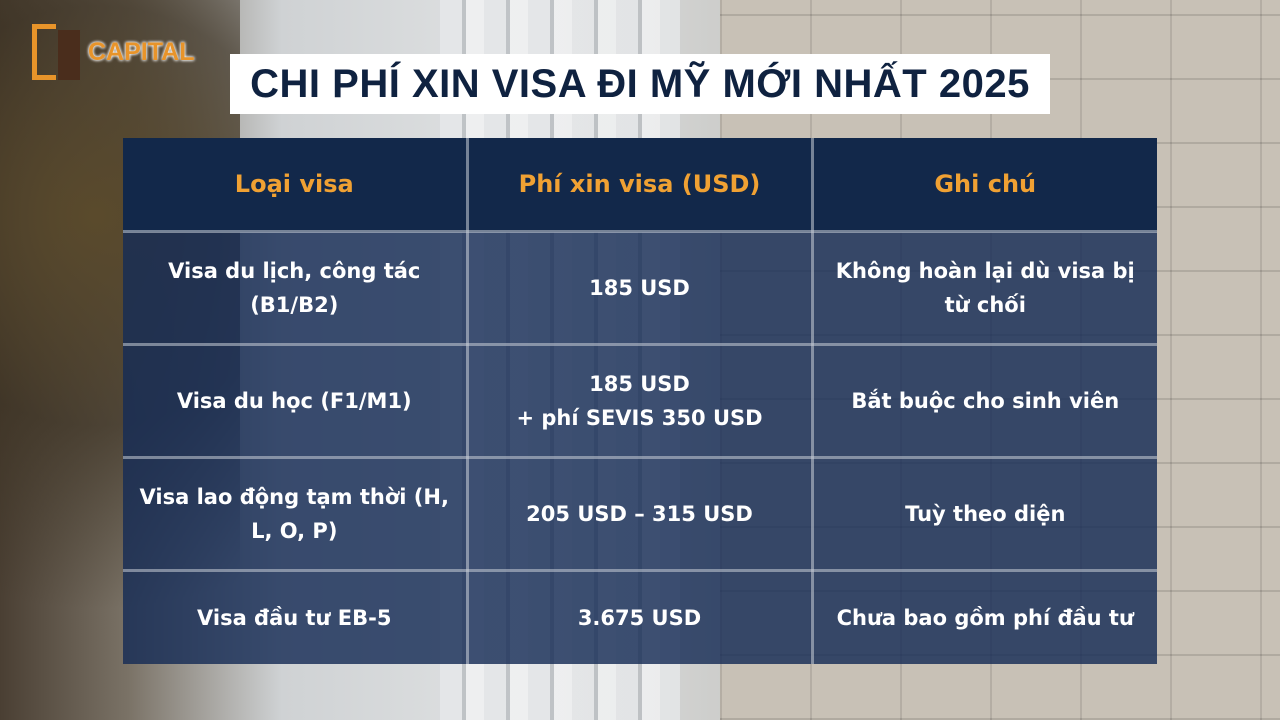 The height and width of the screenshot is (720, 1280). Describe the element at coordinates (984, 617) in the screenshot. I see `cell-note: Chưa bao gồm phí đầu tư` at that location.